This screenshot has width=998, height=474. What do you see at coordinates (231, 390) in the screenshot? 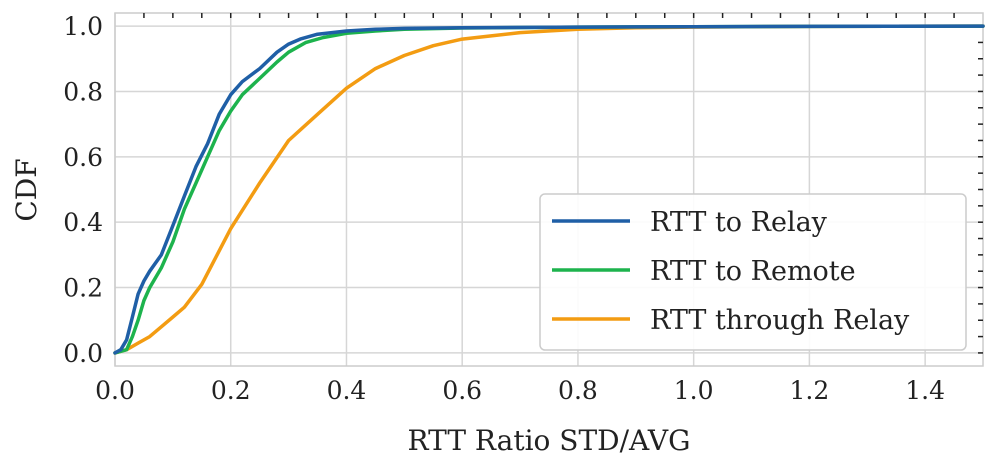
I see `x-tick-label: 0.2` at bounding box center [231, 390].